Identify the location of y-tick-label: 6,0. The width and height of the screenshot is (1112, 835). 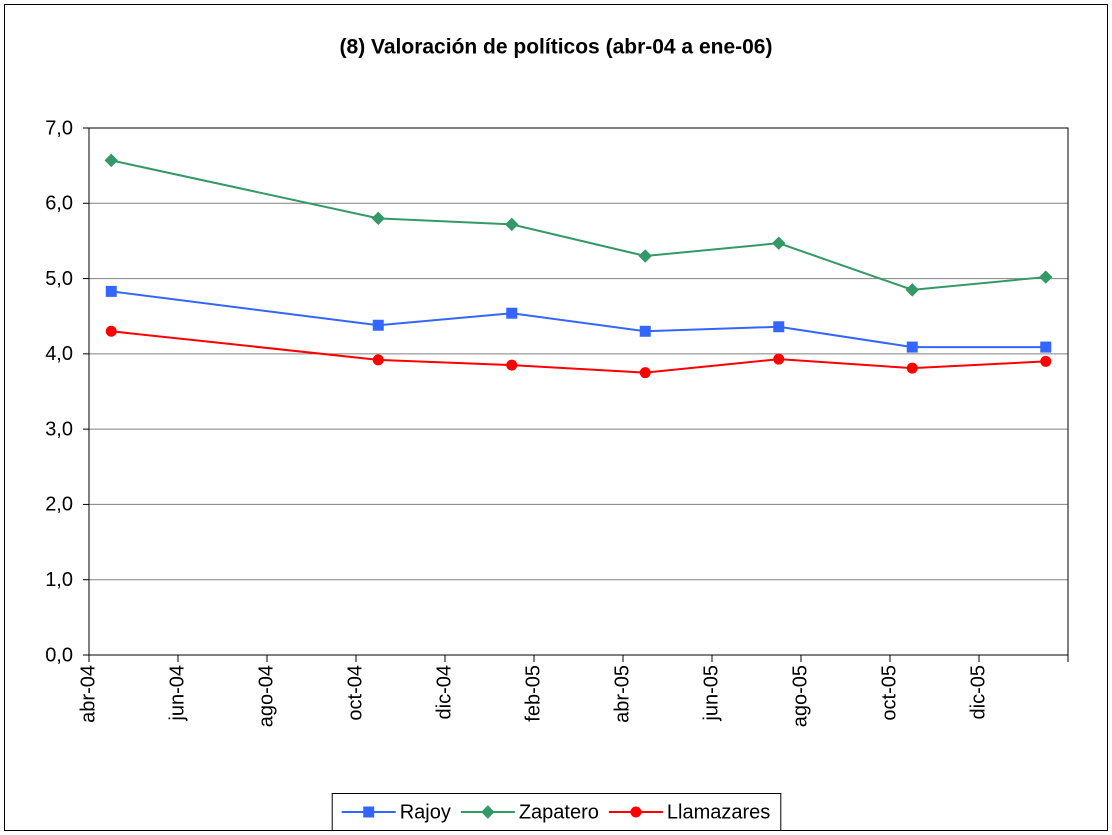
(59, 204).